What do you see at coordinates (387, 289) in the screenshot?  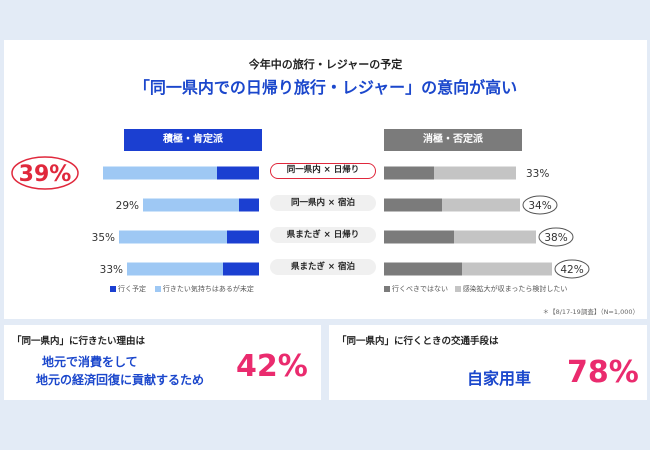 I see `legend-swatch-no` at bounding box center [387, 289].